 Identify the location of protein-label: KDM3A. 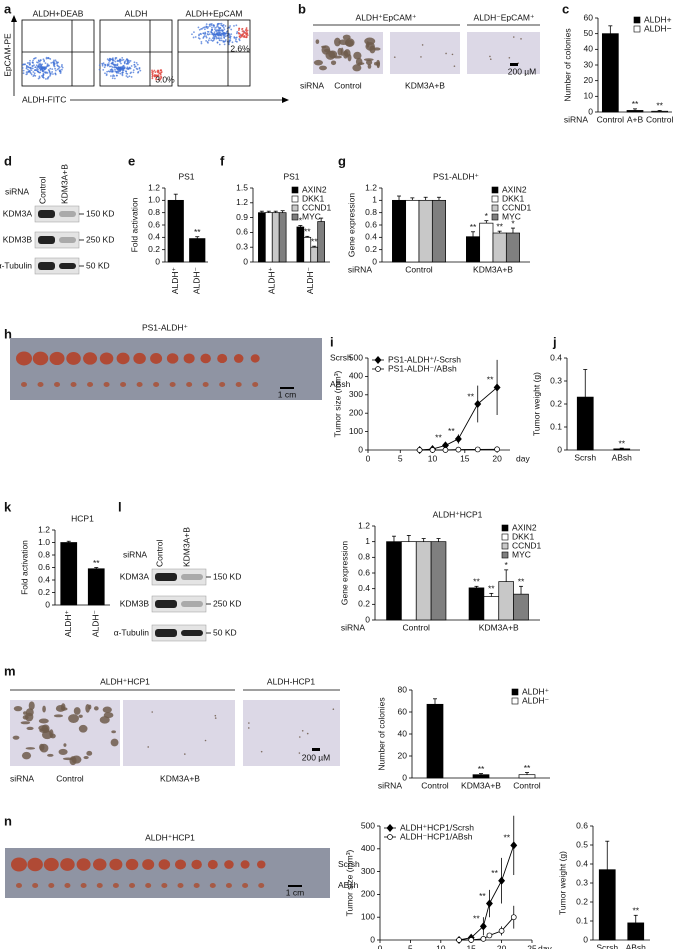
(18, 213).